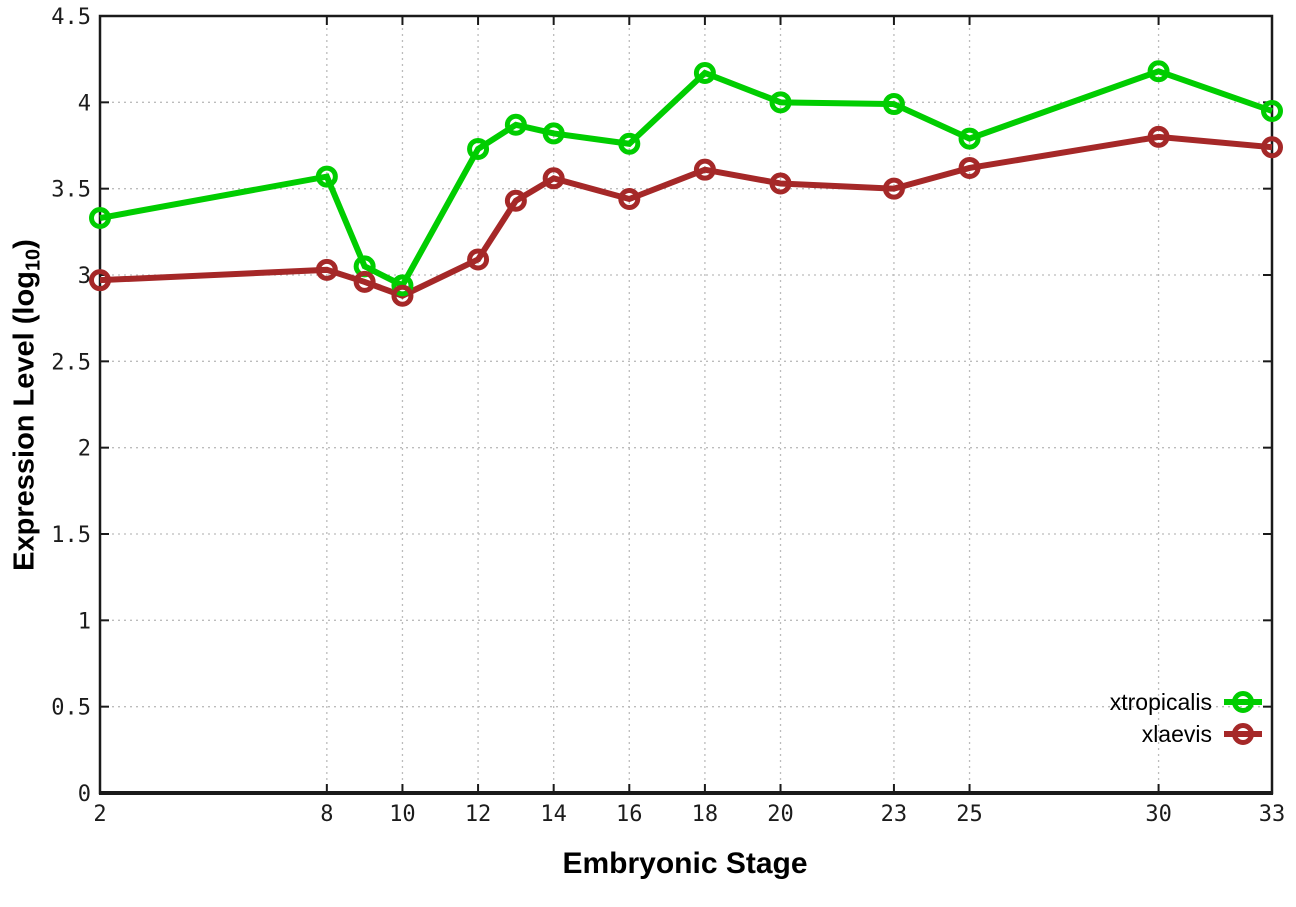 The image size is (1296, 907). Describe the element at coordinates (969, 814) in the screenshot. I see `x-tick-label: 25` at that location.